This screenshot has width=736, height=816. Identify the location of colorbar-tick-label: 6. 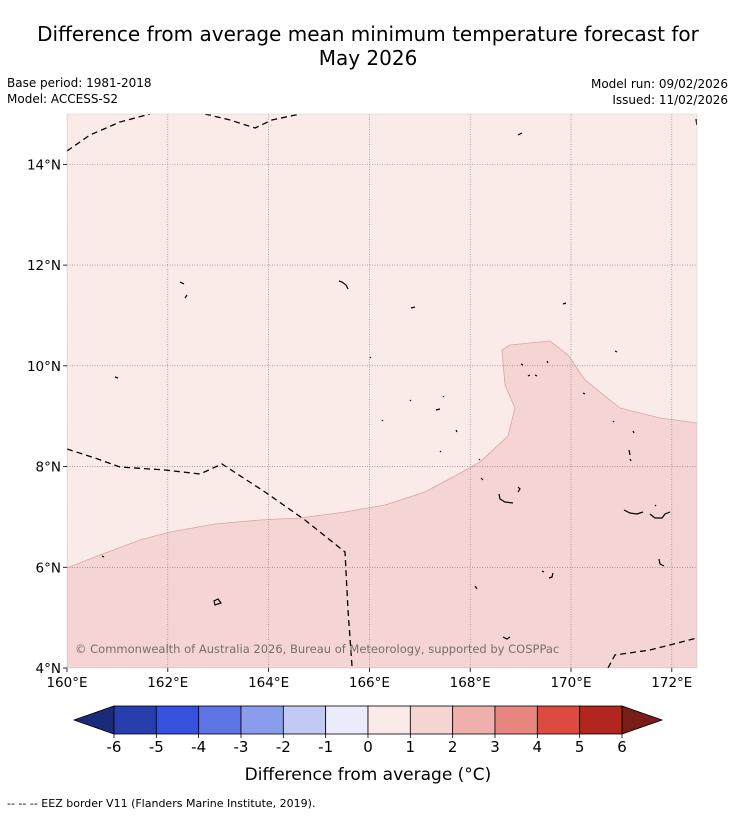
(622, 747).